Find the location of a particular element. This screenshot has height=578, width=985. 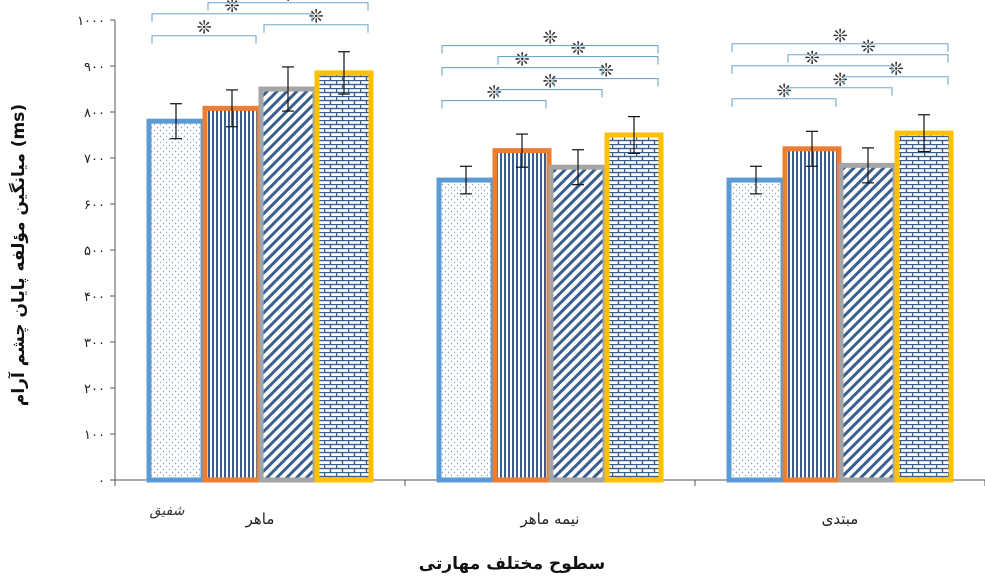

y-tick-label: ۸۰۰ is located at coordinates (94, 113).